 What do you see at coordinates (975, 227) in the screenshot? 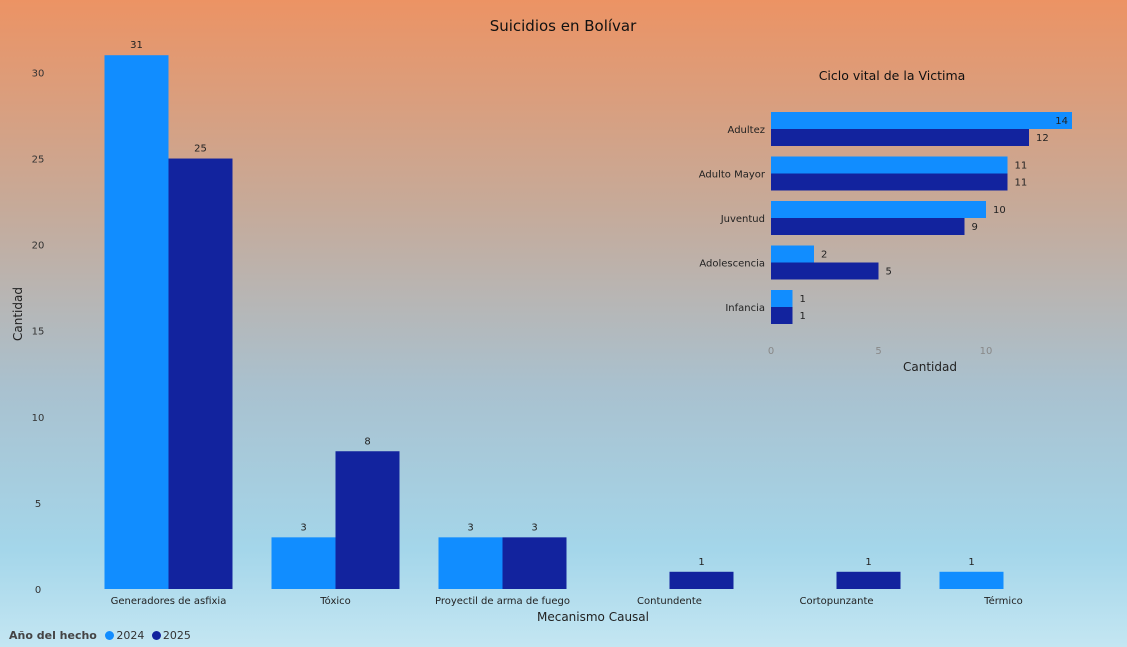
I see `inset-data-label: 9` at bounding box center [975, 227].